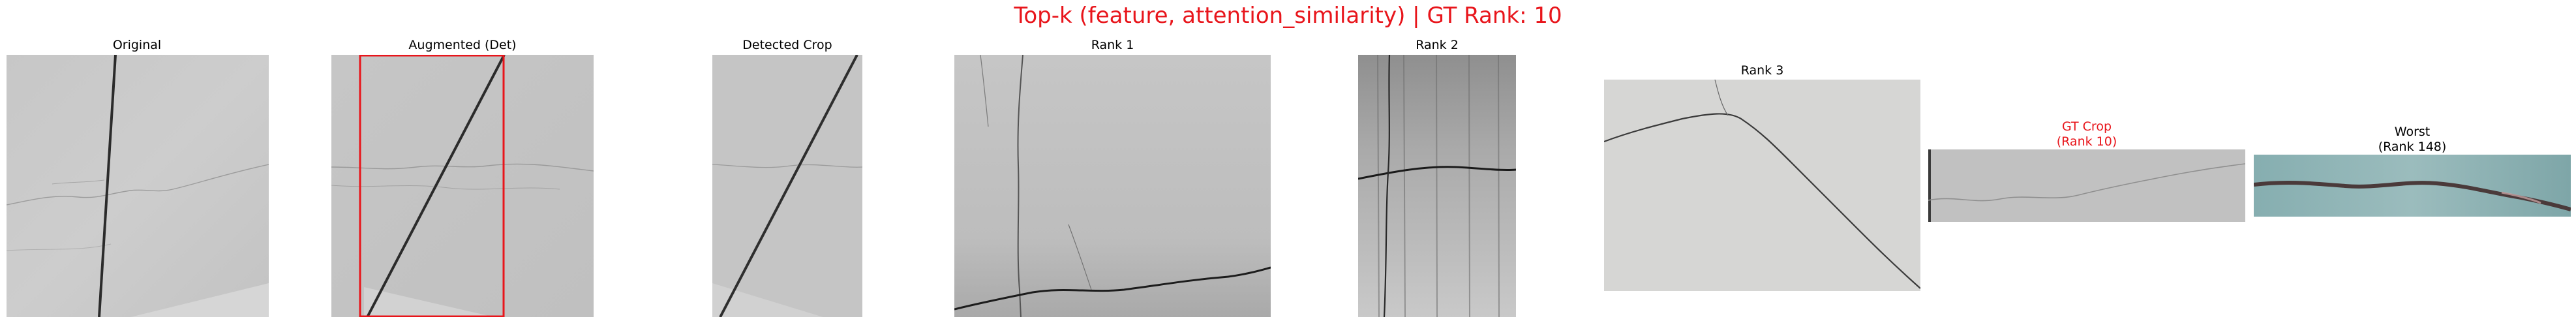 The image size is (2576, 323). I want to click on rank1-image, so click(1112, 186).